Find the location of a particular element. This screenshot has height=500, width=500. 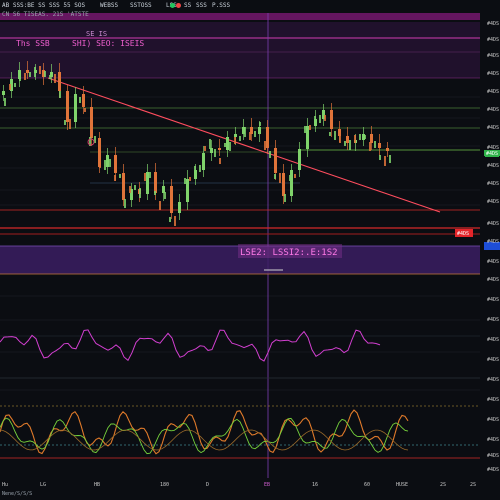

toolbar-item-7: P.SSS is located at coordinates (221, 5).